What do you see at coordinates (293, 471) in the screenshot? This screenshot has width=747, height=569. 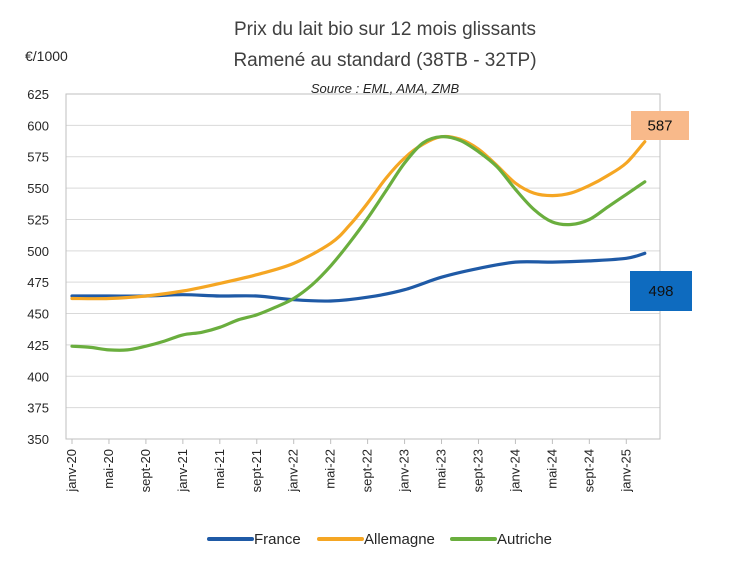 I see `x-tick-label: janv-22` at bounding box center [293, 471].